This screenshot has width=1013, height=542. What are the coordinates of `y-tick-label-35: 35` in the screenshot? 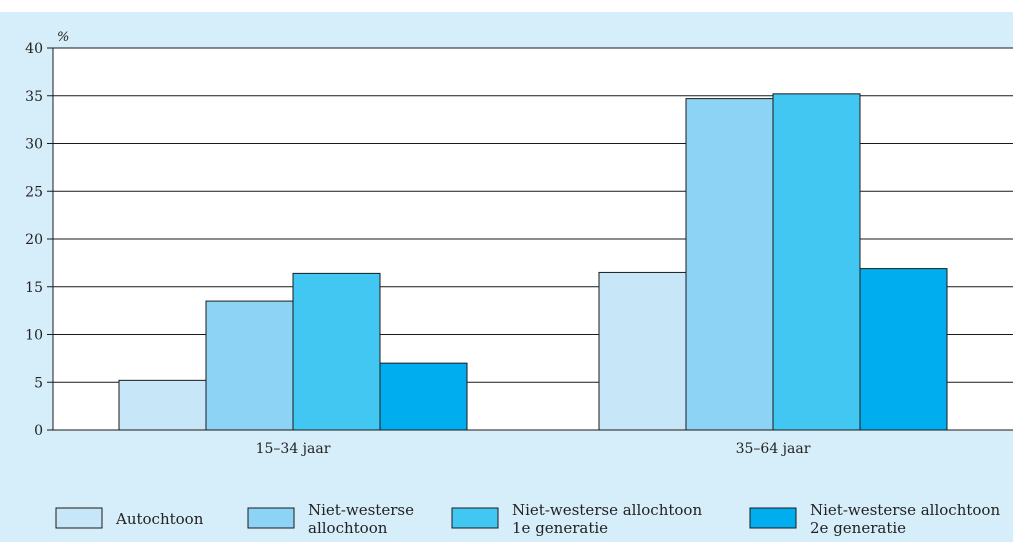 It's located at (34, 97).